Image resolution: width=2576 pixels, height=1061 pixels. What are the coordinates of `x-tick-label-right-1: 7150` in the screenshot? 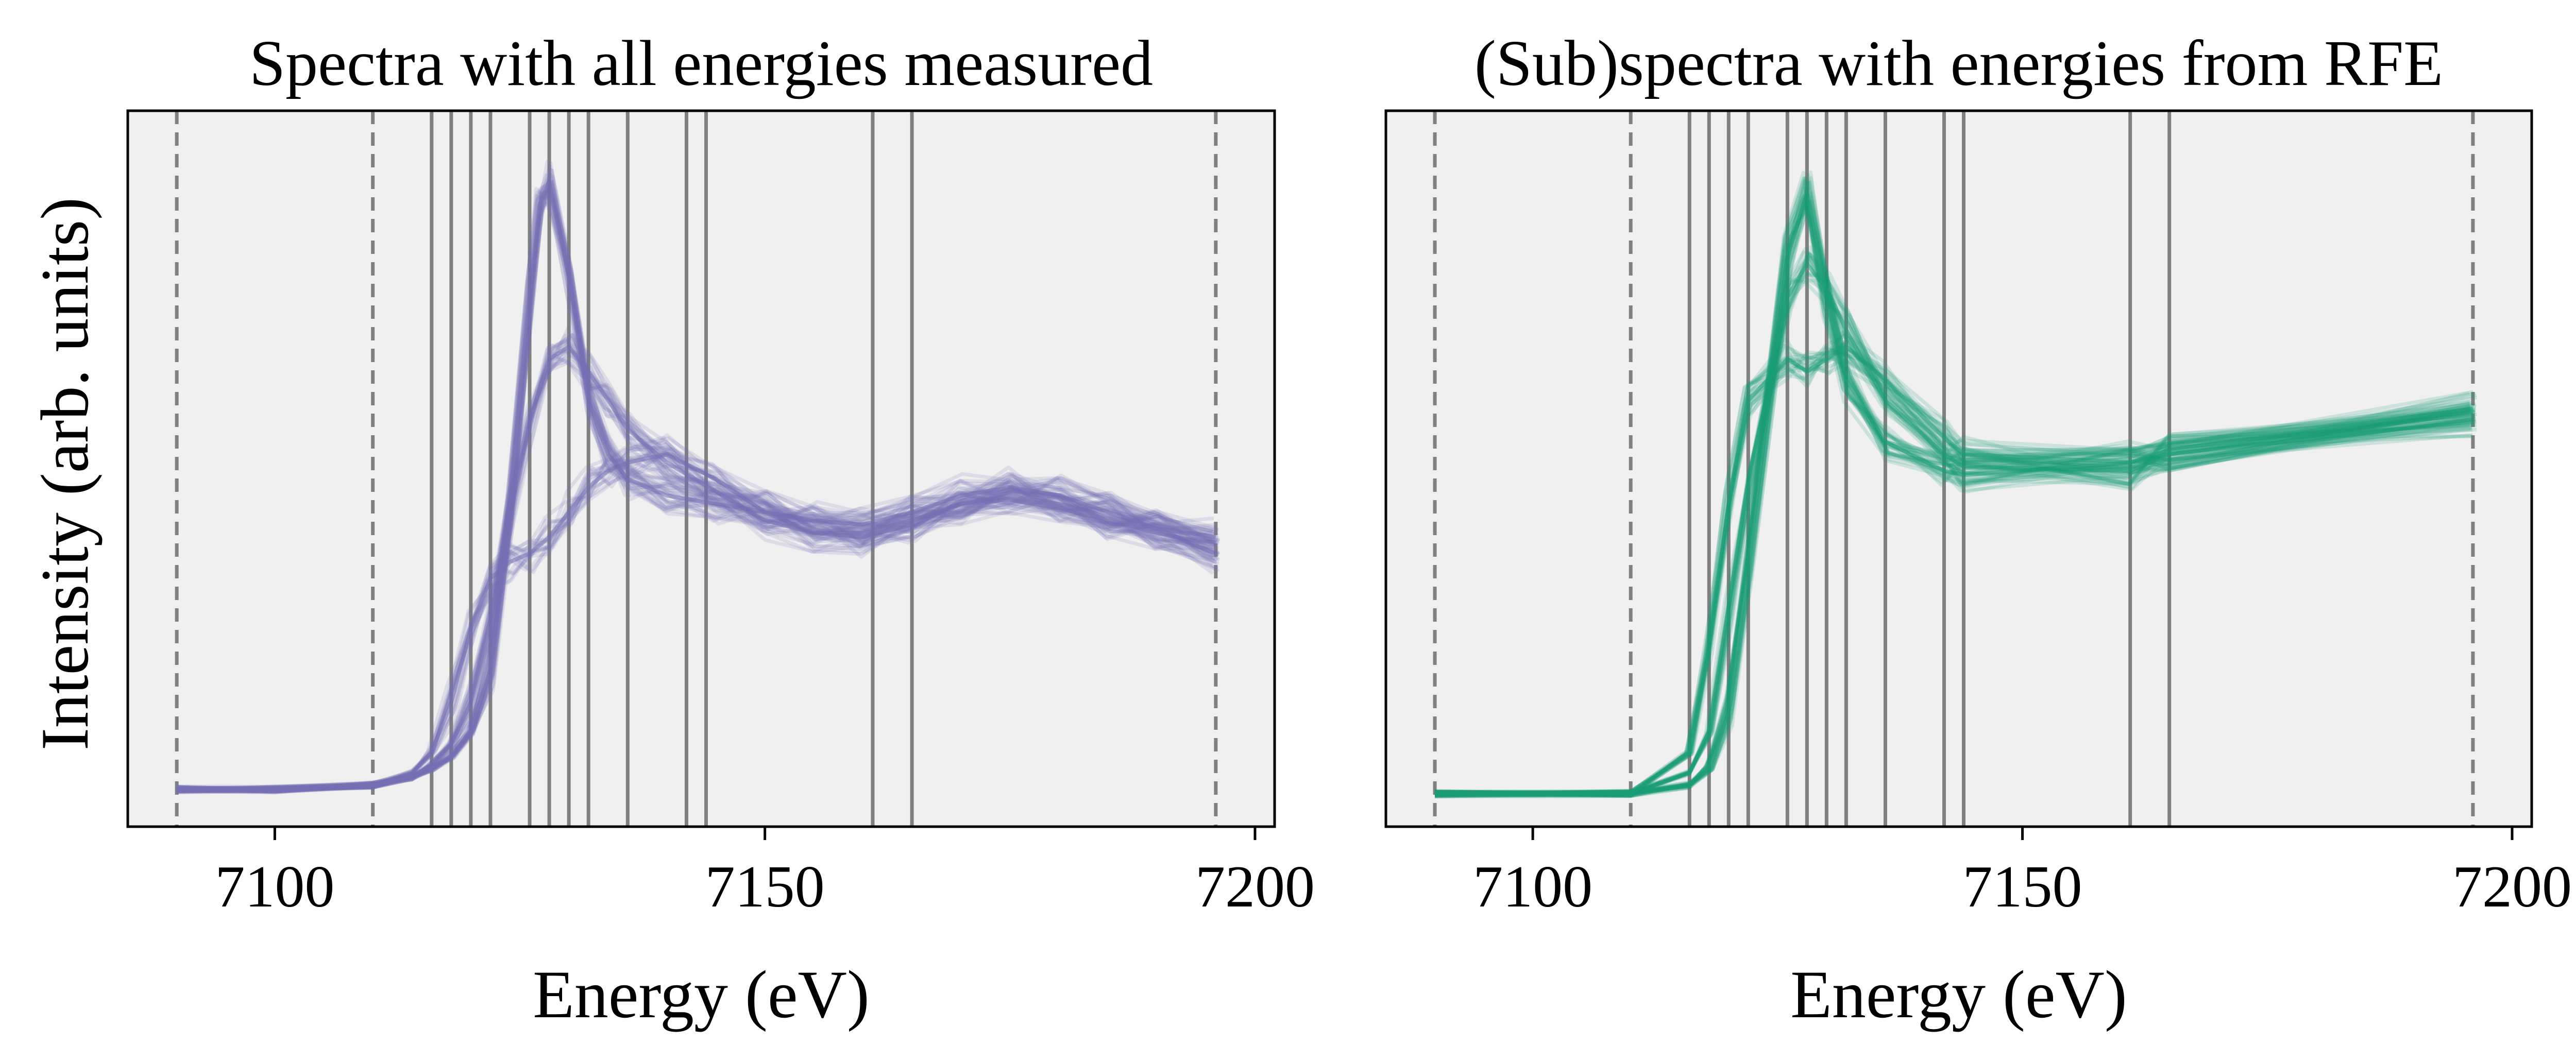 It's located at (2022, 887).